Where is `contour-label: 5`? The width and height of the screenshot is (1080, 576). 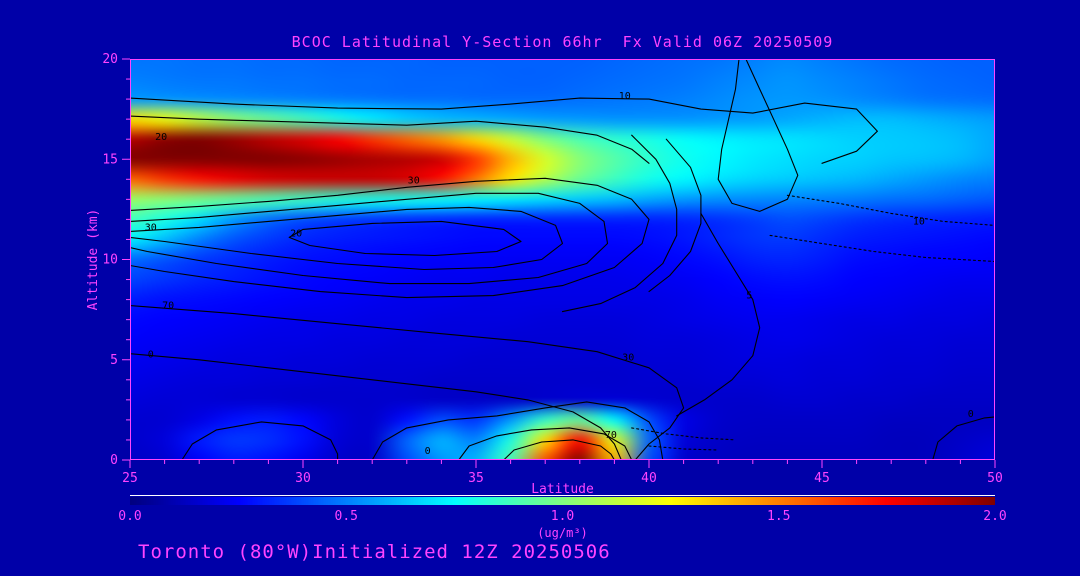 contour-label: 5 is located at coordinates (749, 296).